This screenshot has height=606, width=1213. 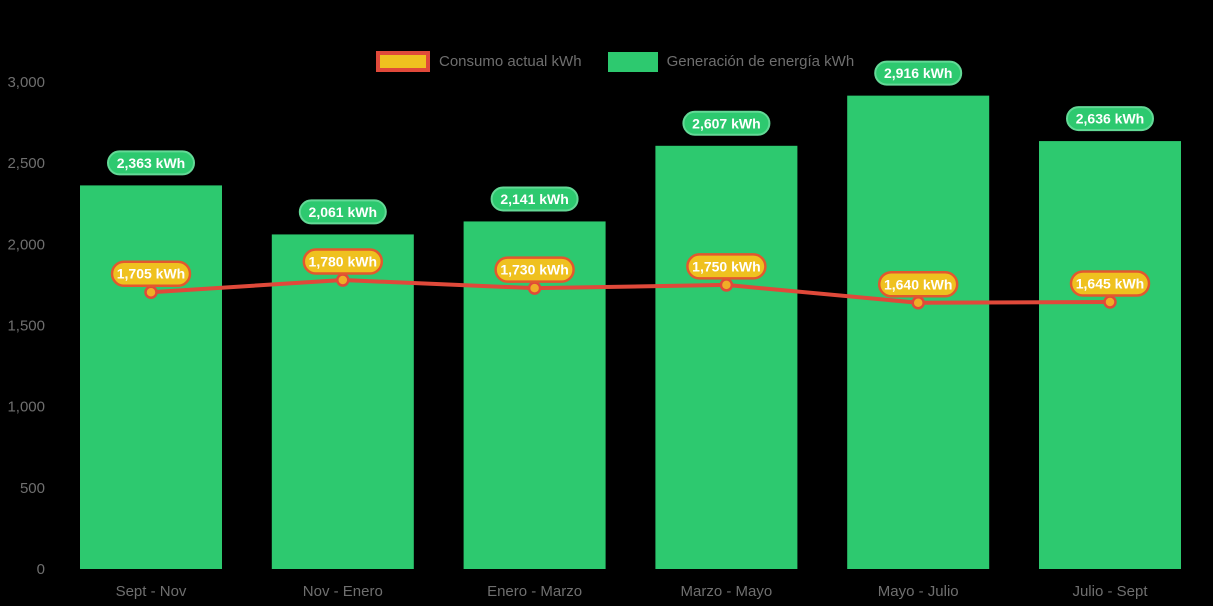 I want to click on y-axis-tick-label: 2,000, so click(x=26, y=244).